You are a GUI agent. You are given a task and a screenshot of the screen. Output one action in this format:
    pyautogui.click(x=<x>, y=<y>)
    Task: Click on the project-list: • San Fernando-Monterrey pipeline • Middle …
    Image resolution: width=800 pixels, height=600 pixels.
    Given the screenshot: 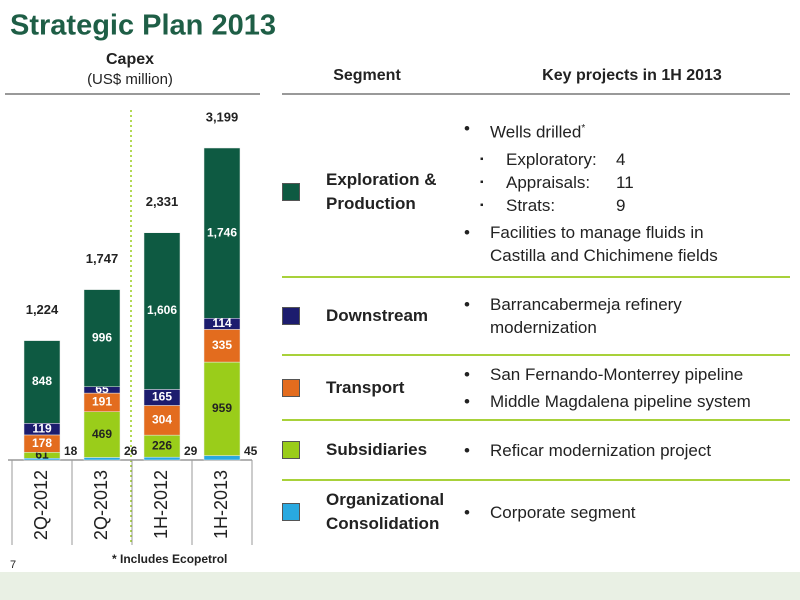 What is the action you would take?
    pyautogui.click(x=612, y=388)
    